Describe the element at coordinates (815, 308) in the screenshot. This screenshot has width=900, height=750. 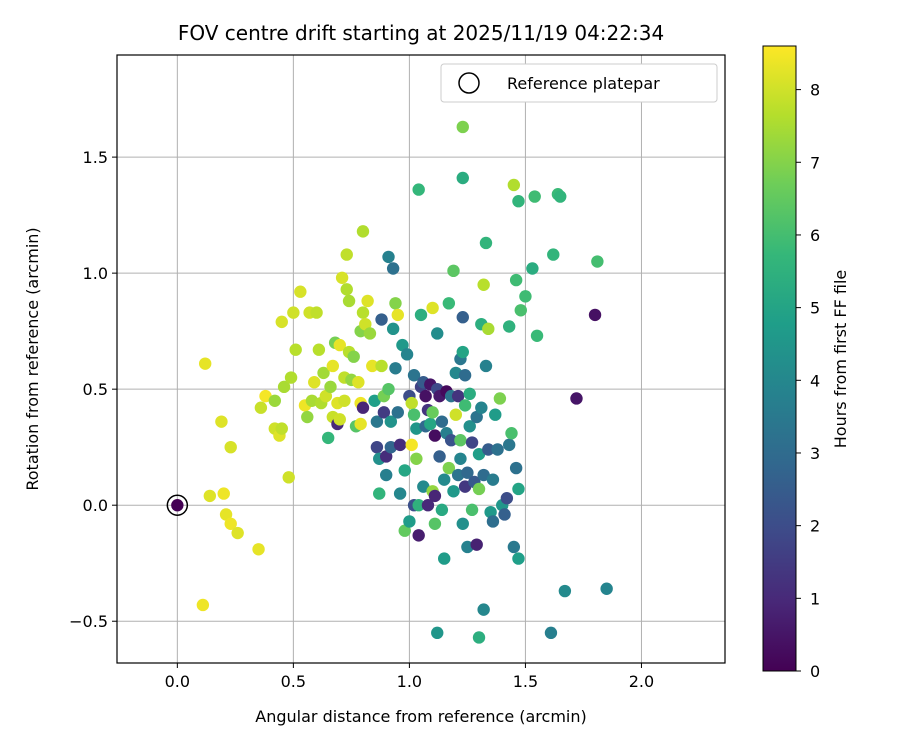
I see `colorbar-tick-label: 5` at that location.